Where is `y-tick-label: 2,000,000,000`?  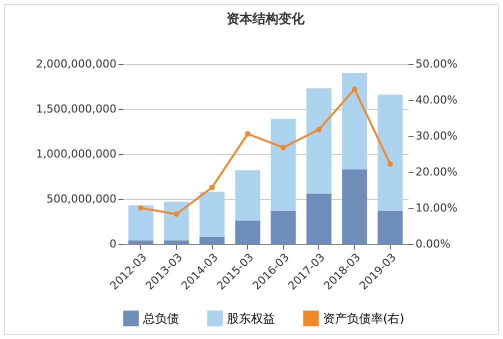
y-tick-label: 2,000,000,000 is located at coordinates (76, 64).